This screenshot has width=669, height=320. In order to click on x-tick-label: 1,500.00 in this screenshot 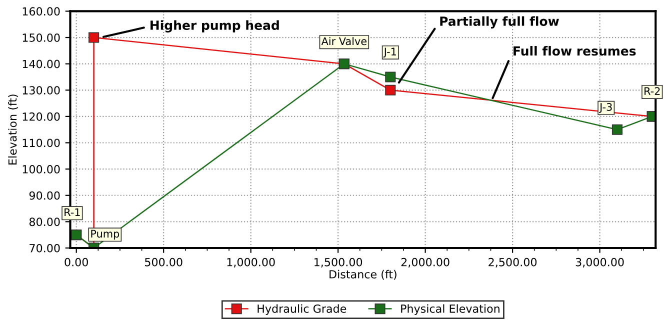, I will do `click(338, 263)`.